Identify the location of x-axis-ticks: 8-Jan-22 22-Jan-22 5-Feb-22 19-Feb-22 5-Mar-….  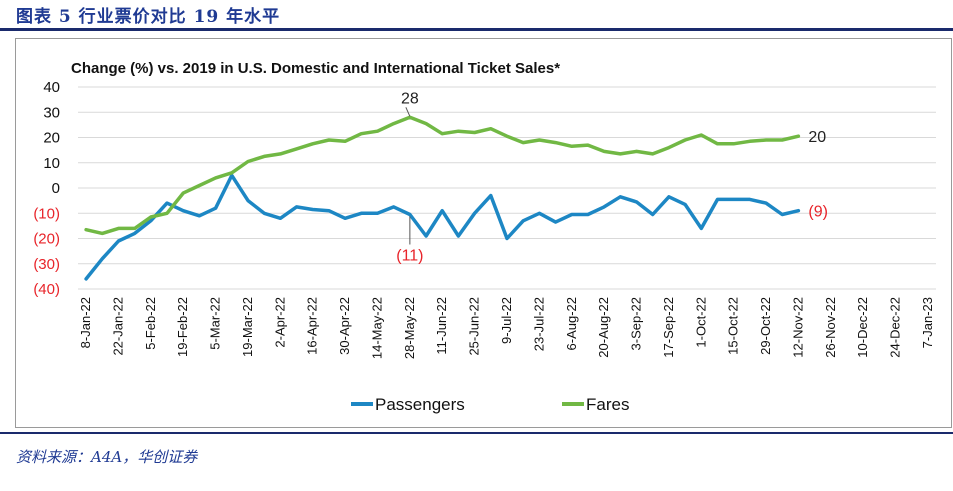
(506, 328).